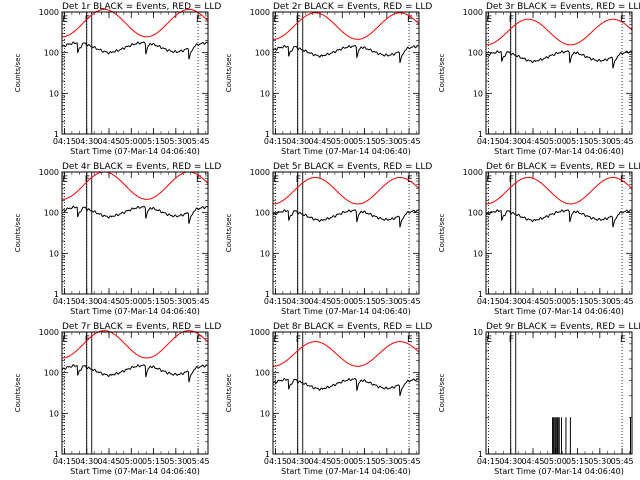 Image resolution: width=640 pixels, height=480 pixels. Describe the element at coordinates (352, 327) in the screenshot. I see `panel-title: Det 8r BLACK = Events, RED = LLD` at that location.